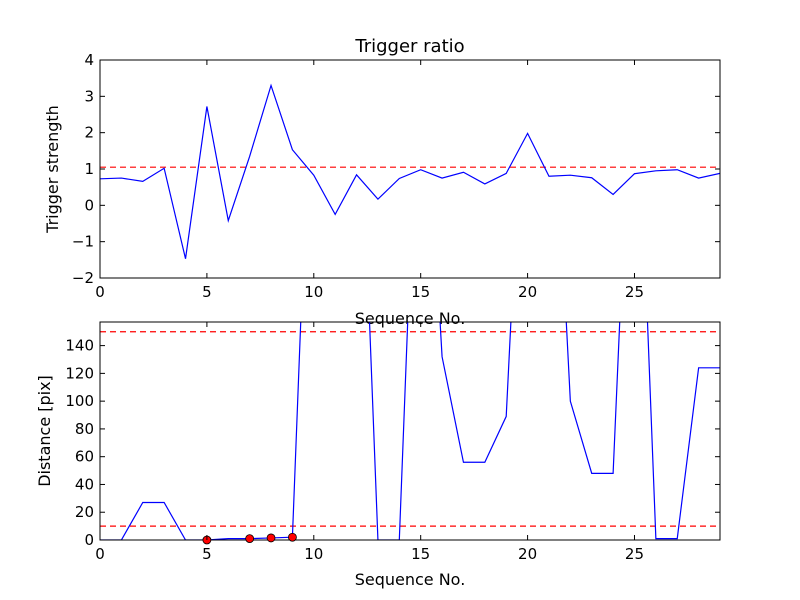 This screenshot has width=800, height=600. What do you see at coordinates (84, 457) in the screenshot?
I see `y-tick-label: 60` at bounding box center [84, 457].